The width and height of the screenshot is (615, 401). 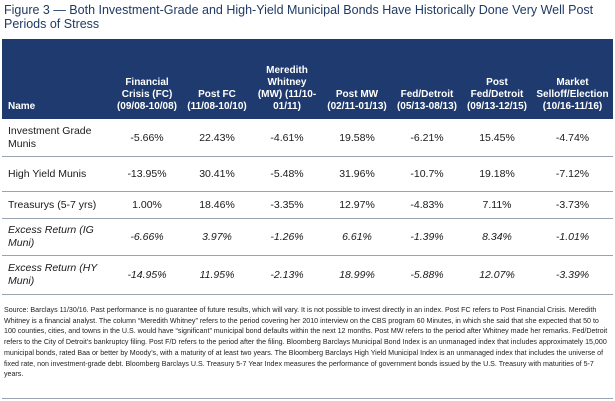 What do you see at coordinates (427, 174) in the screenshot?
I see `table-cell: -10.7%` at bounding box center [427, 174].